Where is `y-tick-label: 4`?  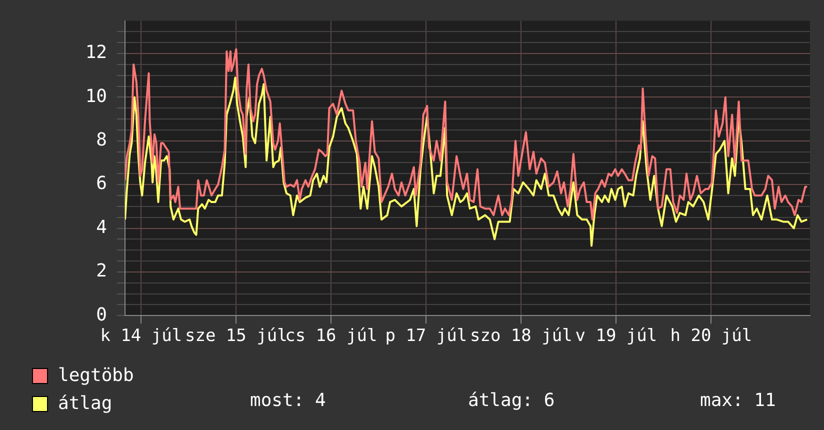
y-tick-label: 4 is located at coordinates (101, 227).